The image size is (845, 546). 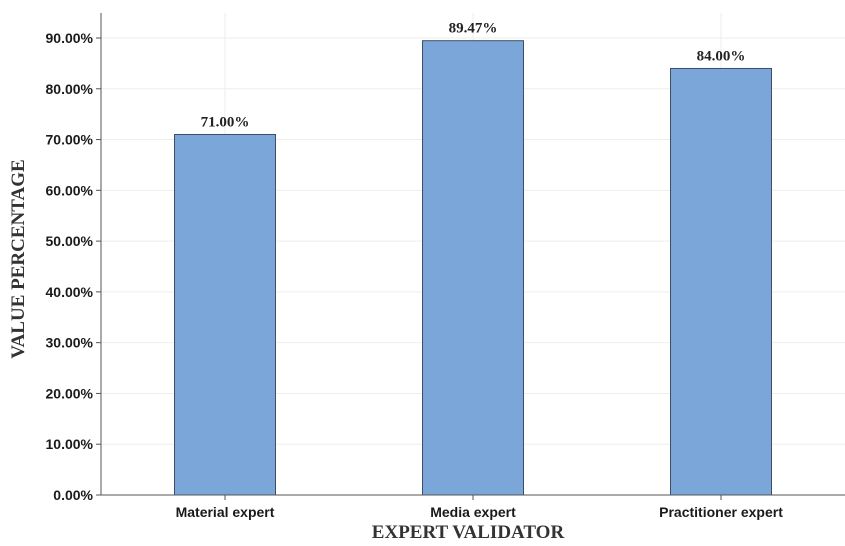 I want to click on y-tick-label: 40.00%, so click(x=70, y=292).